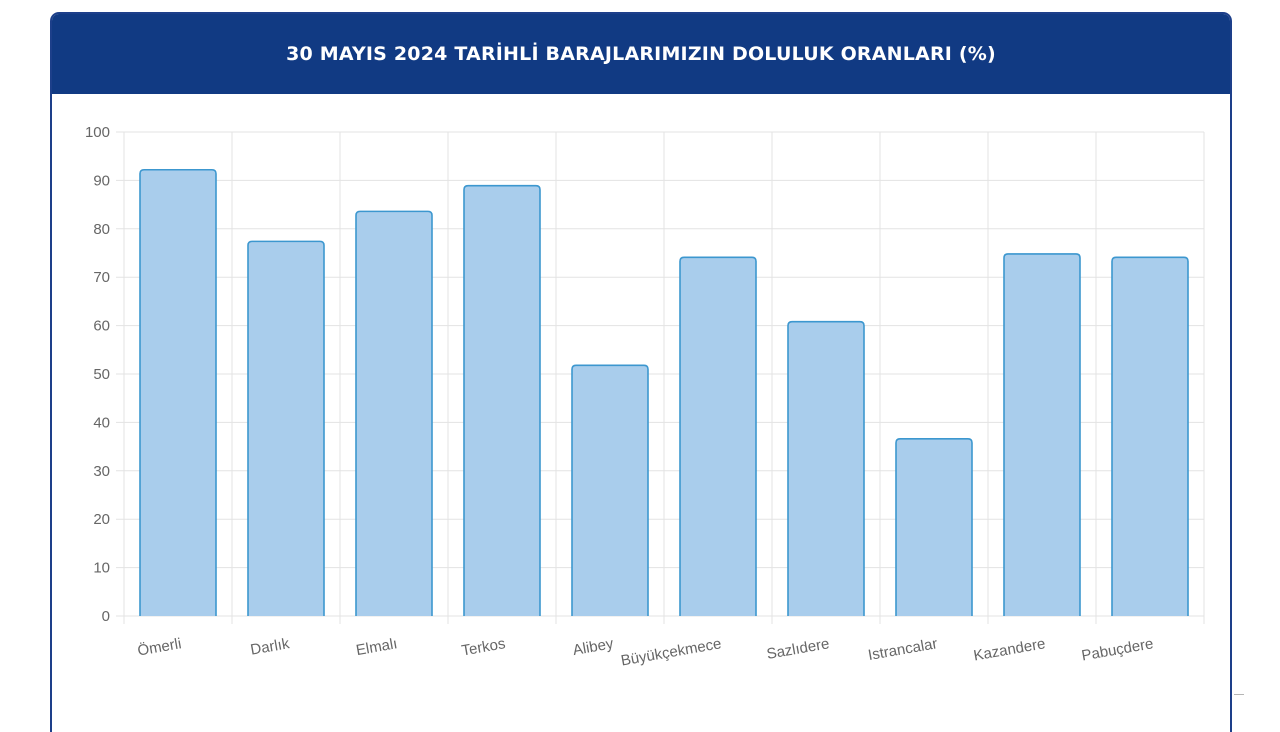 The width and height of the screenshot is (1280, 732). I want to click on y-tick-label: 90, so click(101, 180).